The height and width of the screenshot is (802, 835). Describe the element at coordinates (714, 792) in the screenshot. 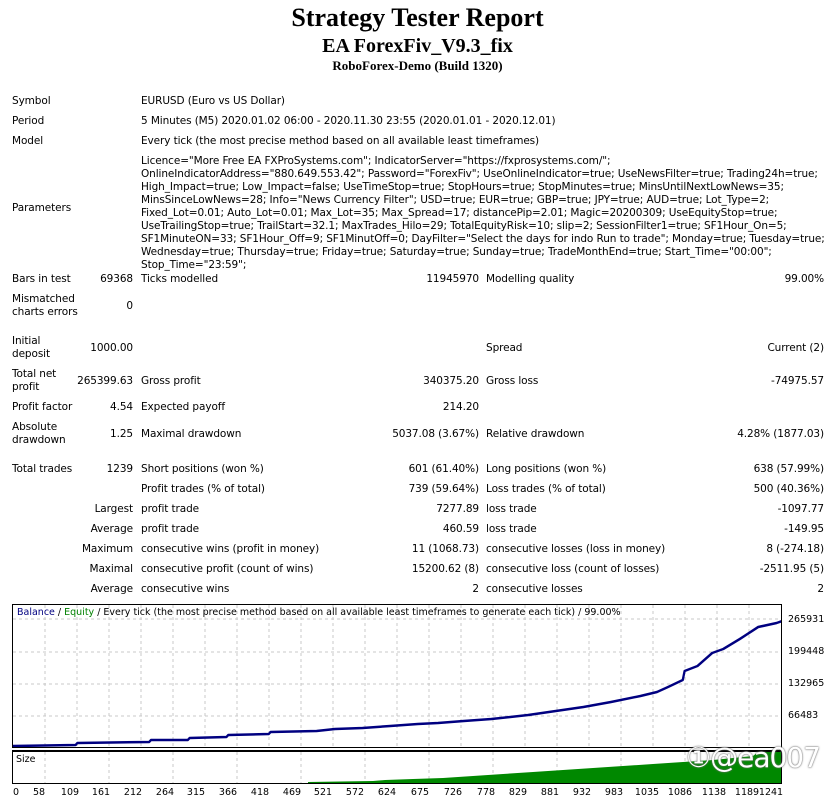

I see `x-tick: 1138` at that location.